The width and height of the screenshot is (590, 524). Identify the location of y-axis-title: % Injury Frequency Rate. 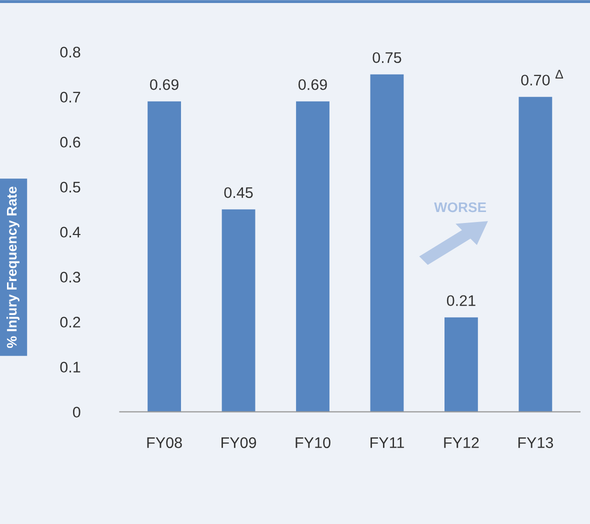
(13, 267).